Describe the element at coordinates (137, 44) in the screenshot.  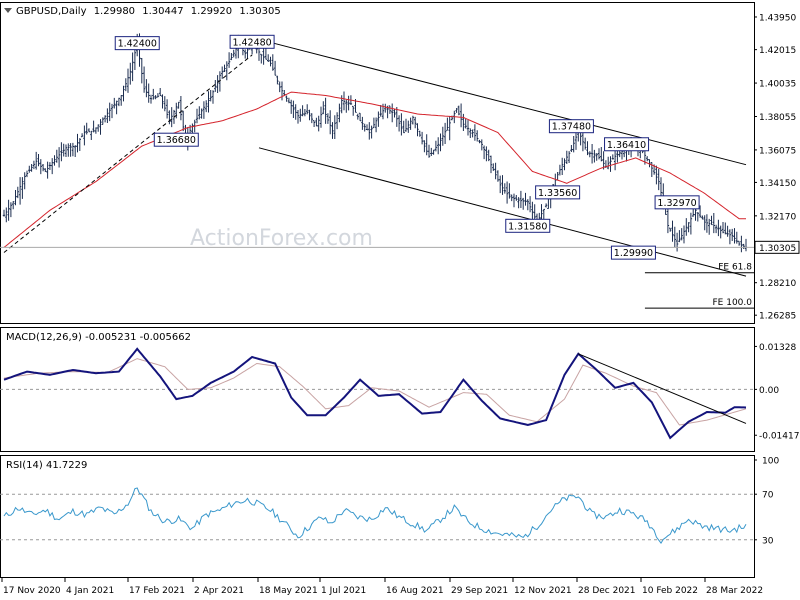
I see `price-annotation-label: 1.42400` at that location.